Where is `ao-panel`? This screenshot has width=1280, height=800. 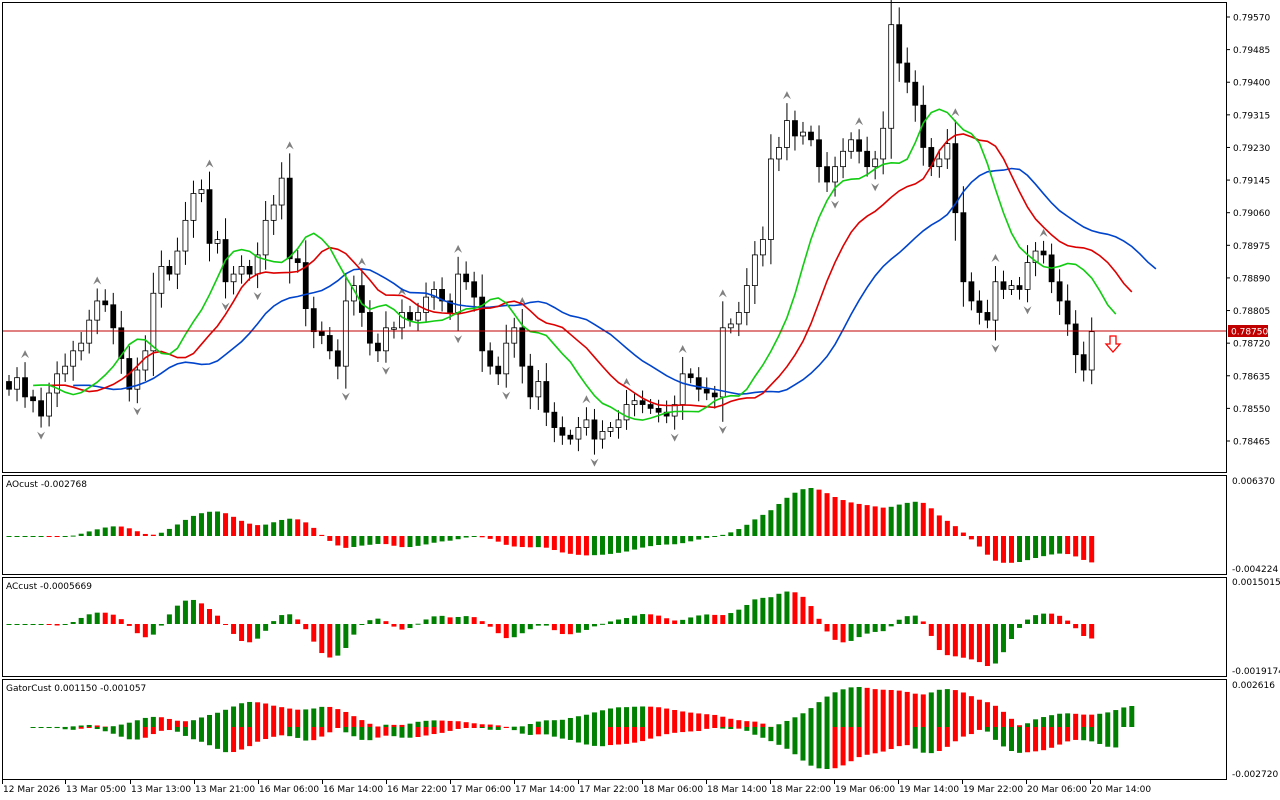
ao-panel is located at coordinates (614, 525).